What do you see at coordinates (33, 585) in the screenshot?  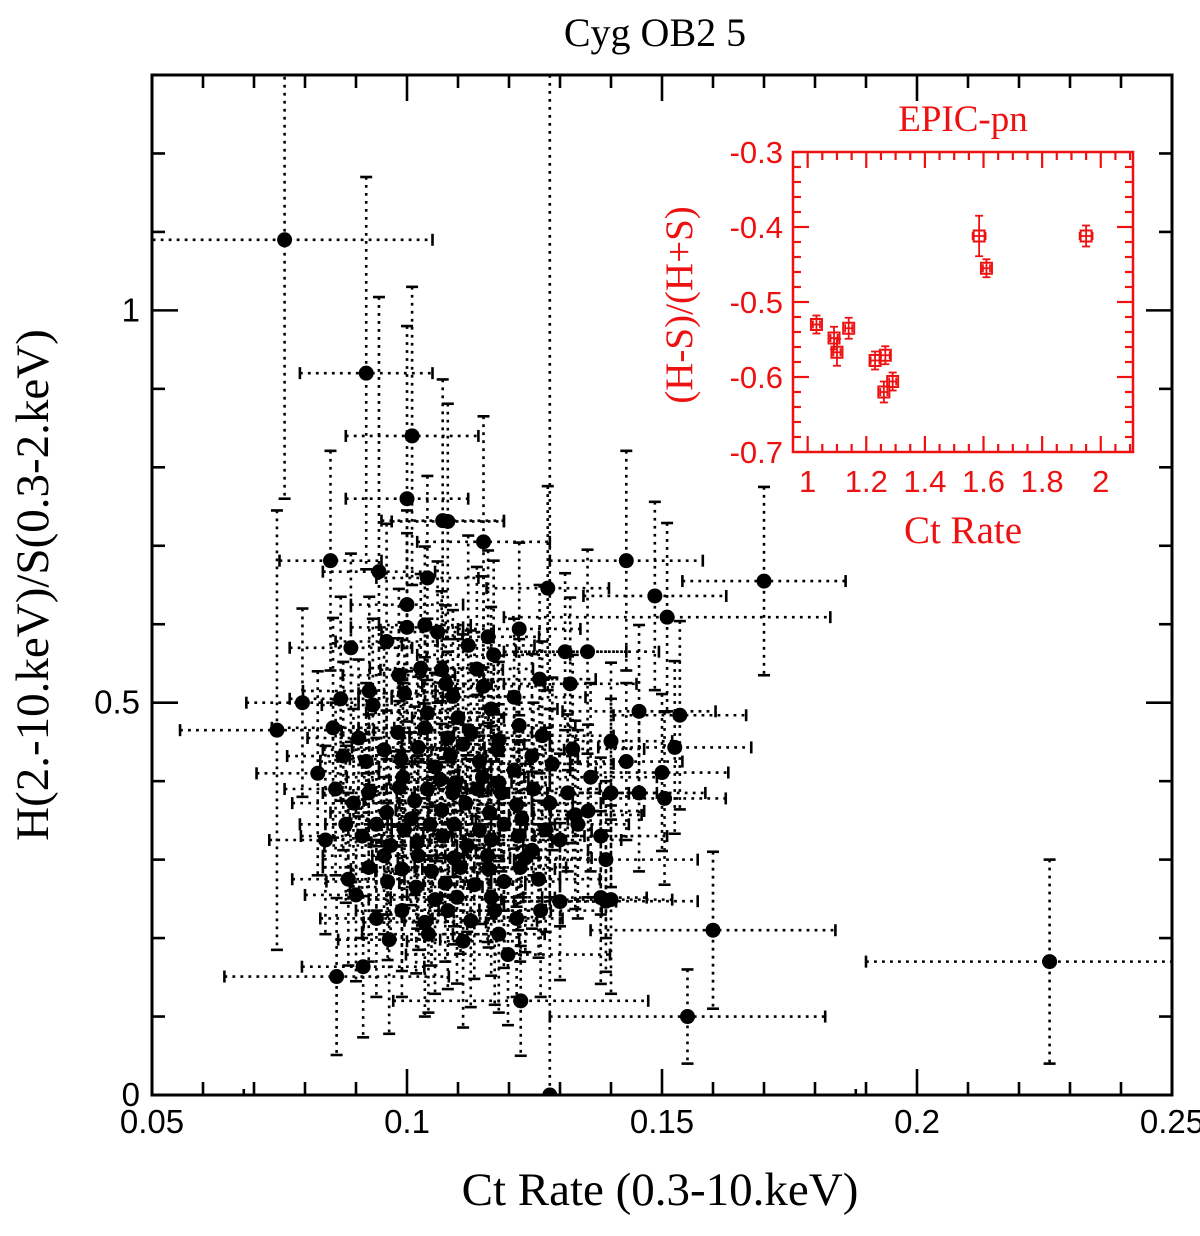 I see `y-axis-label: H(2.-10.keV)/S(0.3-2.keV)` at bounding box center [33, 585].